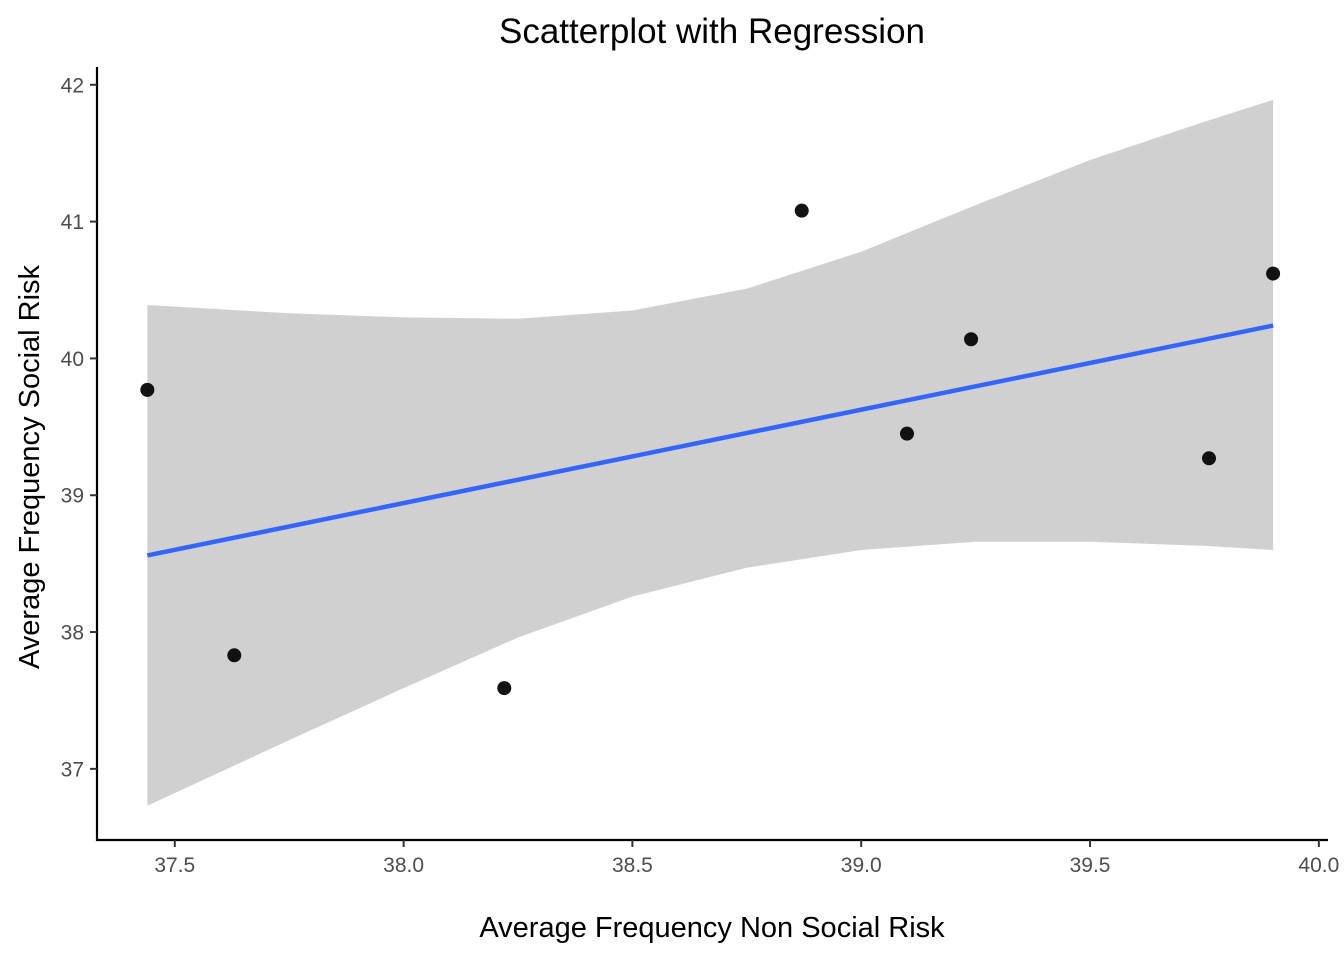 The height and width of the screenshot is (960, 1344). Describe the element at coordinates (174, 865) in the screenshot. I see `x-tick-label: 37.5` at that location.